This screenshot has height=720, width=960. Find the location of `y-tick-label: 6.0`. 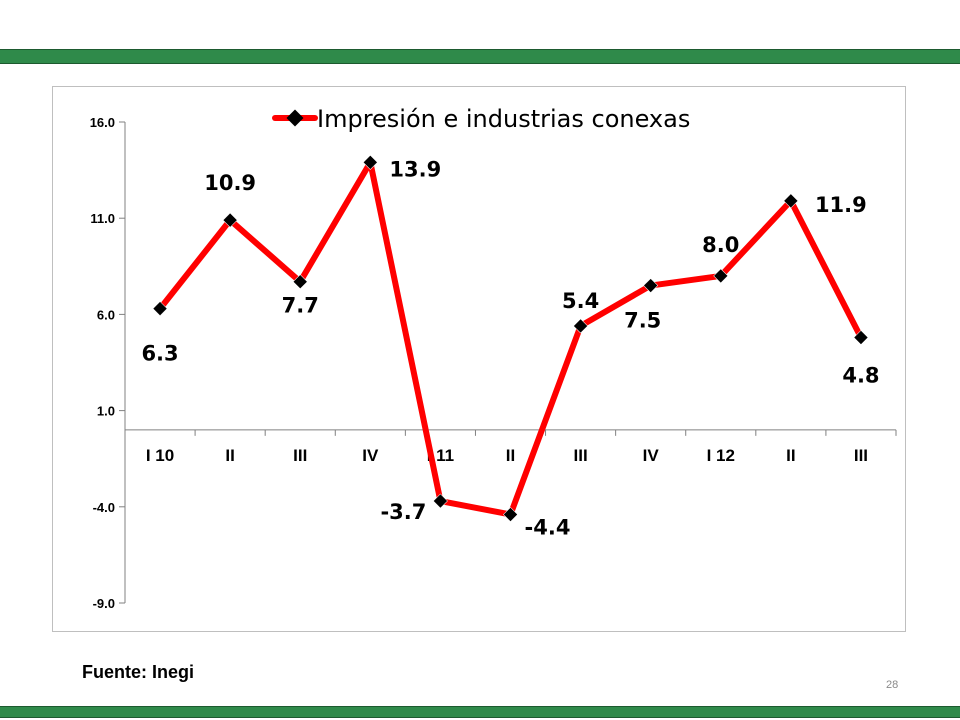

y-tick-label: 6.0 is located at coordinates (106, 314).